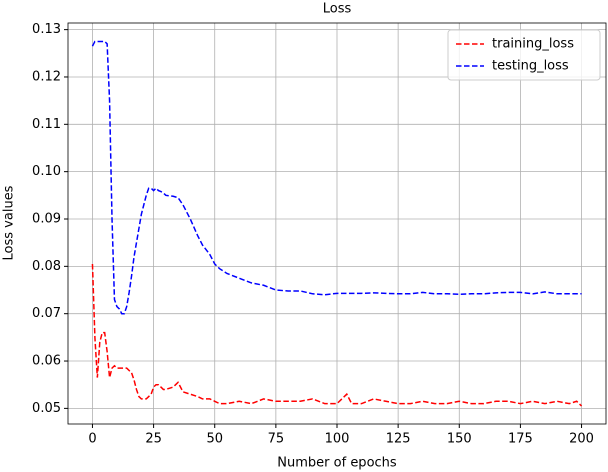 Image resolution: width=608 pixels, height=472 pixels. I want to click on y-tick-label: 0.13, so click(46, 29).